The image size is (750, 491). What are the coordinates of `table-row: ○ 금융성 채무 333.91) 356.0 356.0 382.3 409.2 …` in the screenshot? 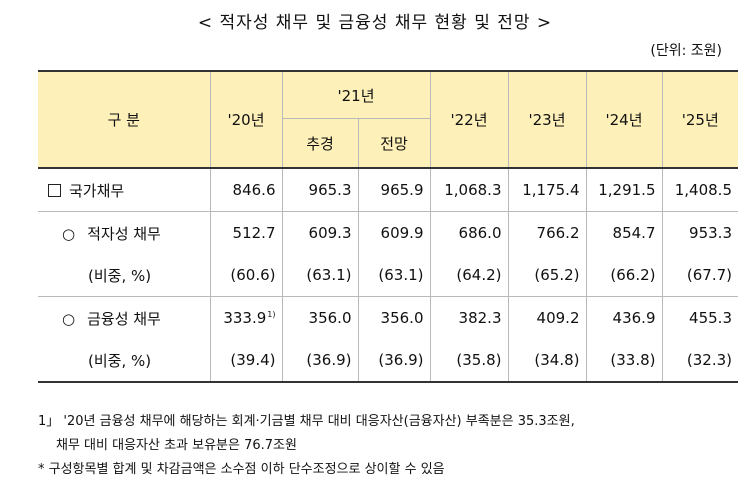 It's located at (388, 317).